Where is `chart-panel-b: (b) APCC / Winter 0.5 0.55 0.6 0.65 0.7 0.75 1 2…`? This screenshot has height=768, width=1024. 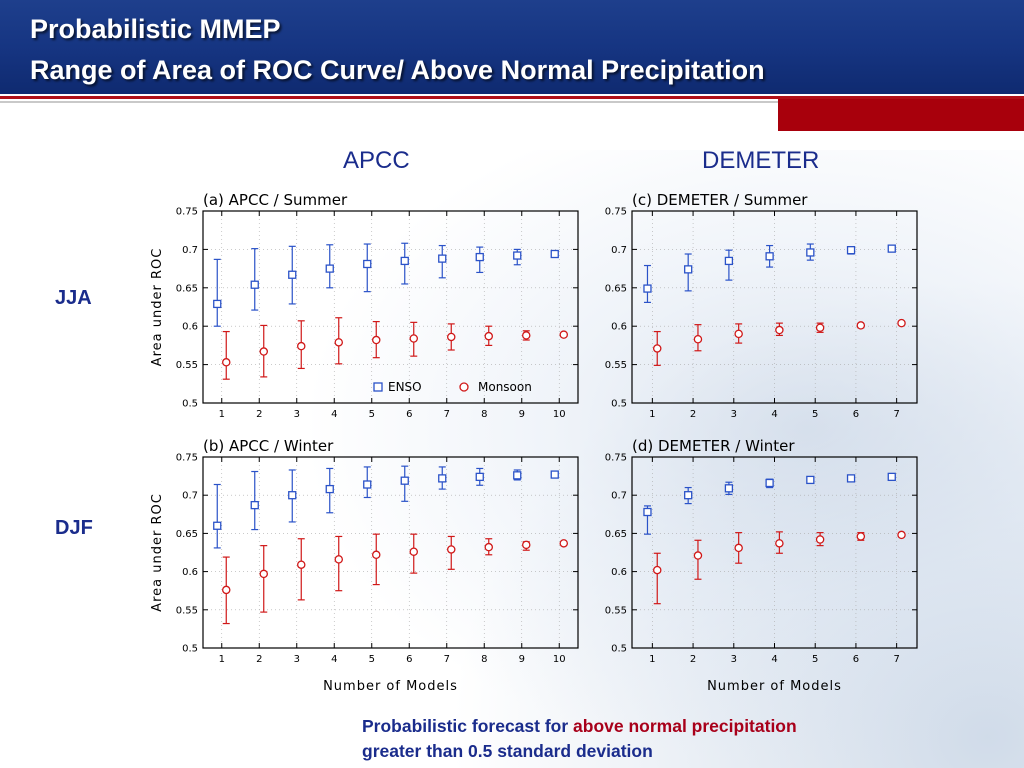 chart-panel-b: (b) APCC / Winter 0.5 0.55 0.6 0.65 0.7 0.75 1 2… is located at coordinates (364, 565).